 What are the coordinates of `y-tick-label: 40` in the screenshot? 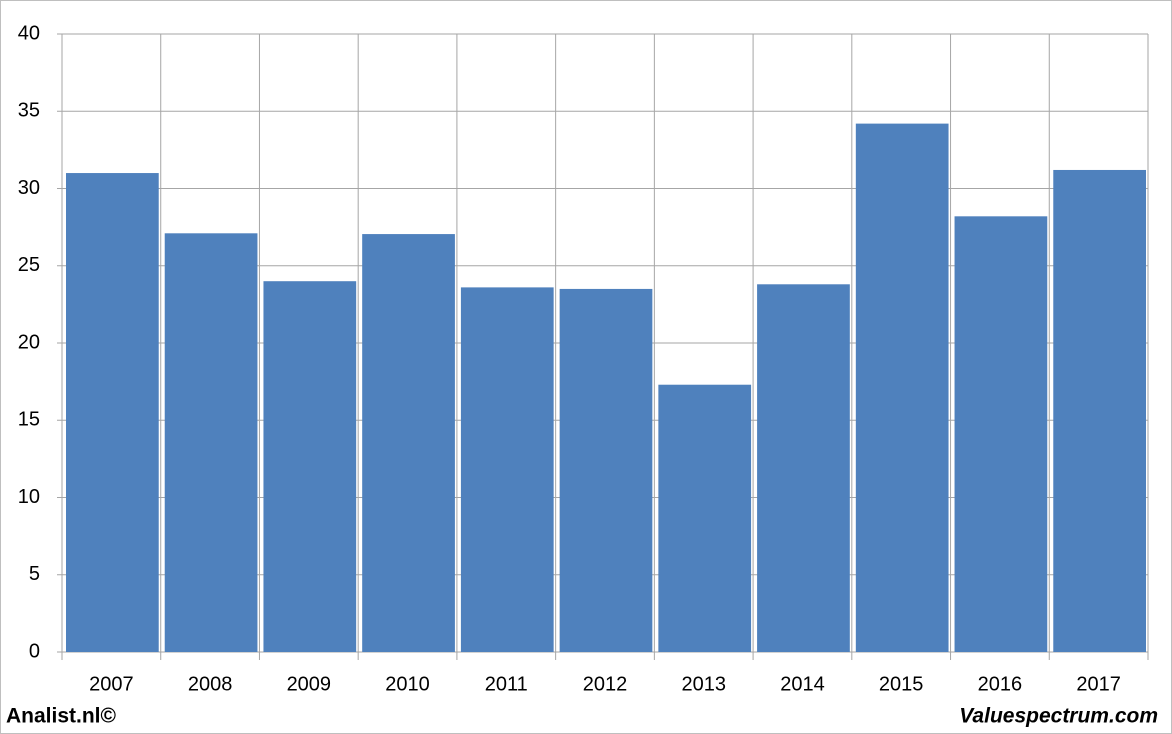 It's located at (29, 33).